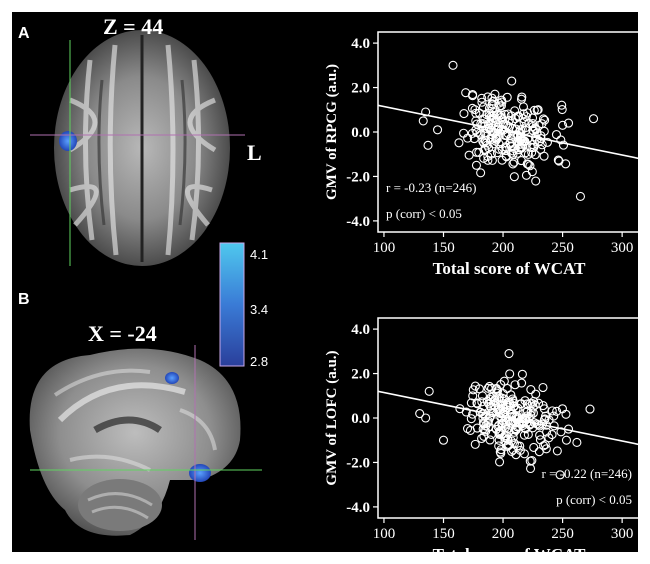  Describe the element at coordinates (24, 299) in the screenshot. I see `panel-b-label: B` at that location.